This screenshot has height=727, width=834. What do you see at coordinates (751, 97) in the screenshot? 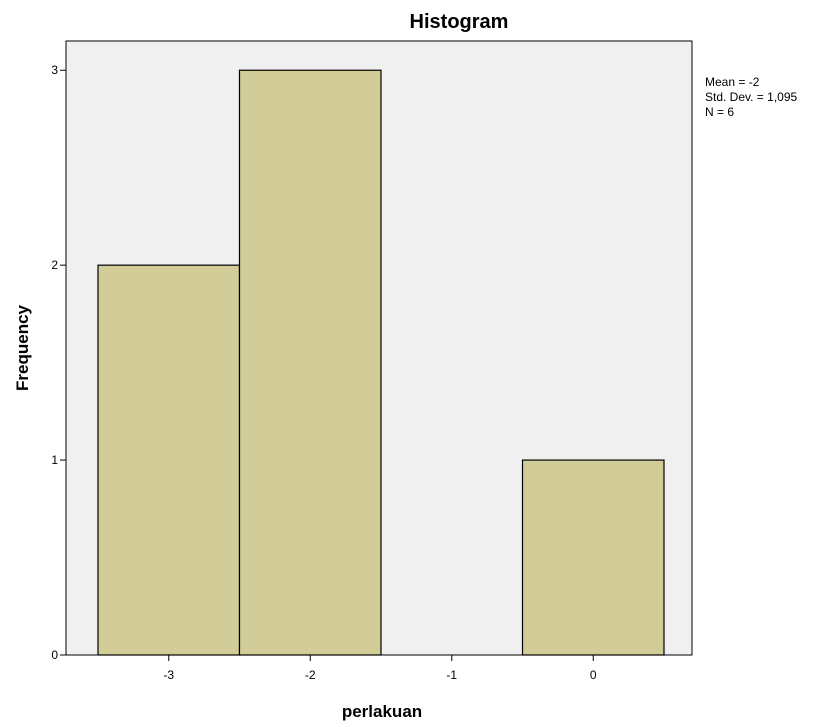
I see `stats-std-dev: Std. Dev. = 1,095` at bounding box center [751, 97].